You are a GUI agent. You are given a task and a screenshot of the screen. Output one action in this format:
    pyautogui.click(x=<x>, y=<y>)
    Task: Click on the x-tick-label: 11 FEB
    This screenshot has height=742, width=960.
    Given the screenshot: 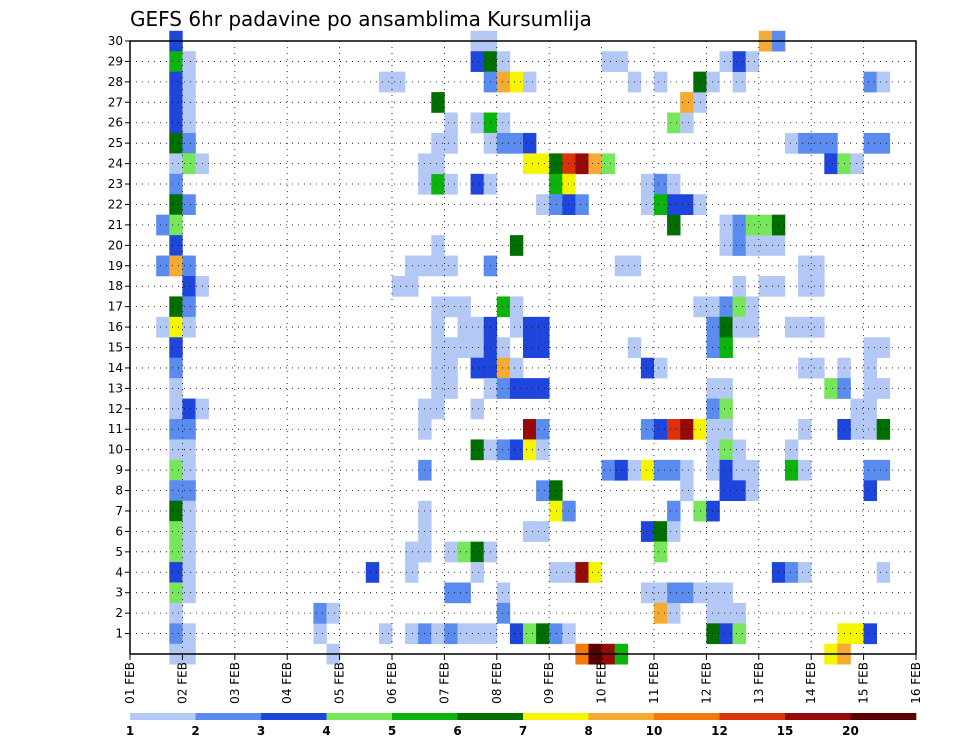 What is the action you would take?
    pyautogui.click(x=654, y=683)
    